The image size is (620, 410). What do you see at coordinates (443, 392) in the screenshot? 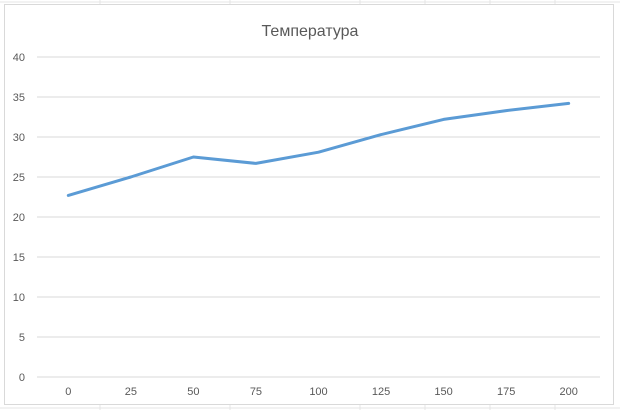
I see `x-tick-label: 150` at bounding box center [443, 392].